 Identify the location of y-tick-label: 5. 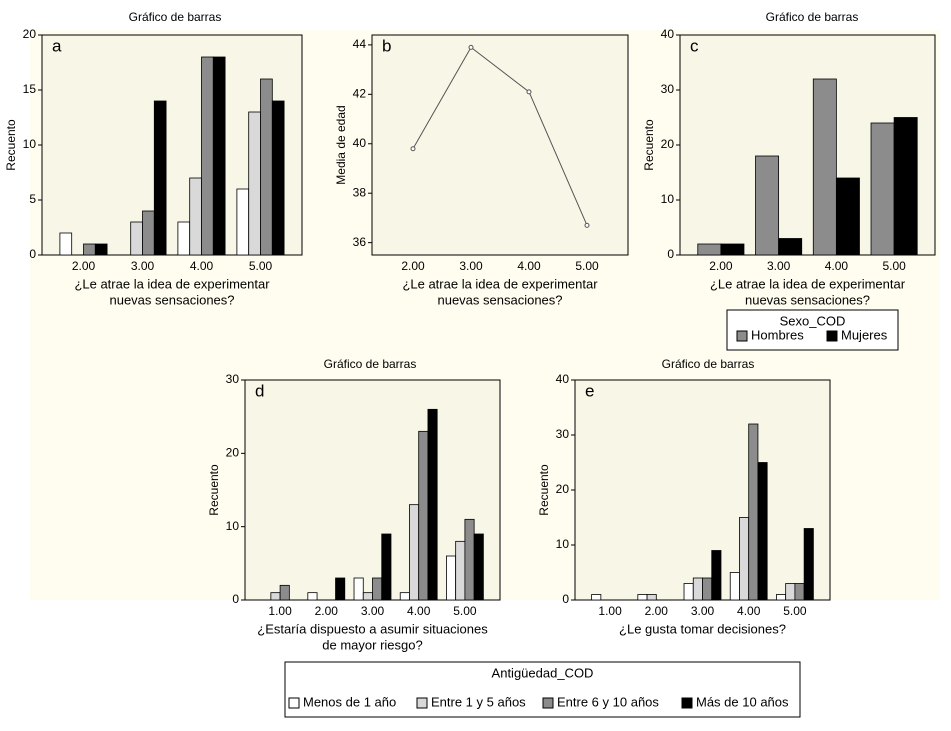
(32, 199).